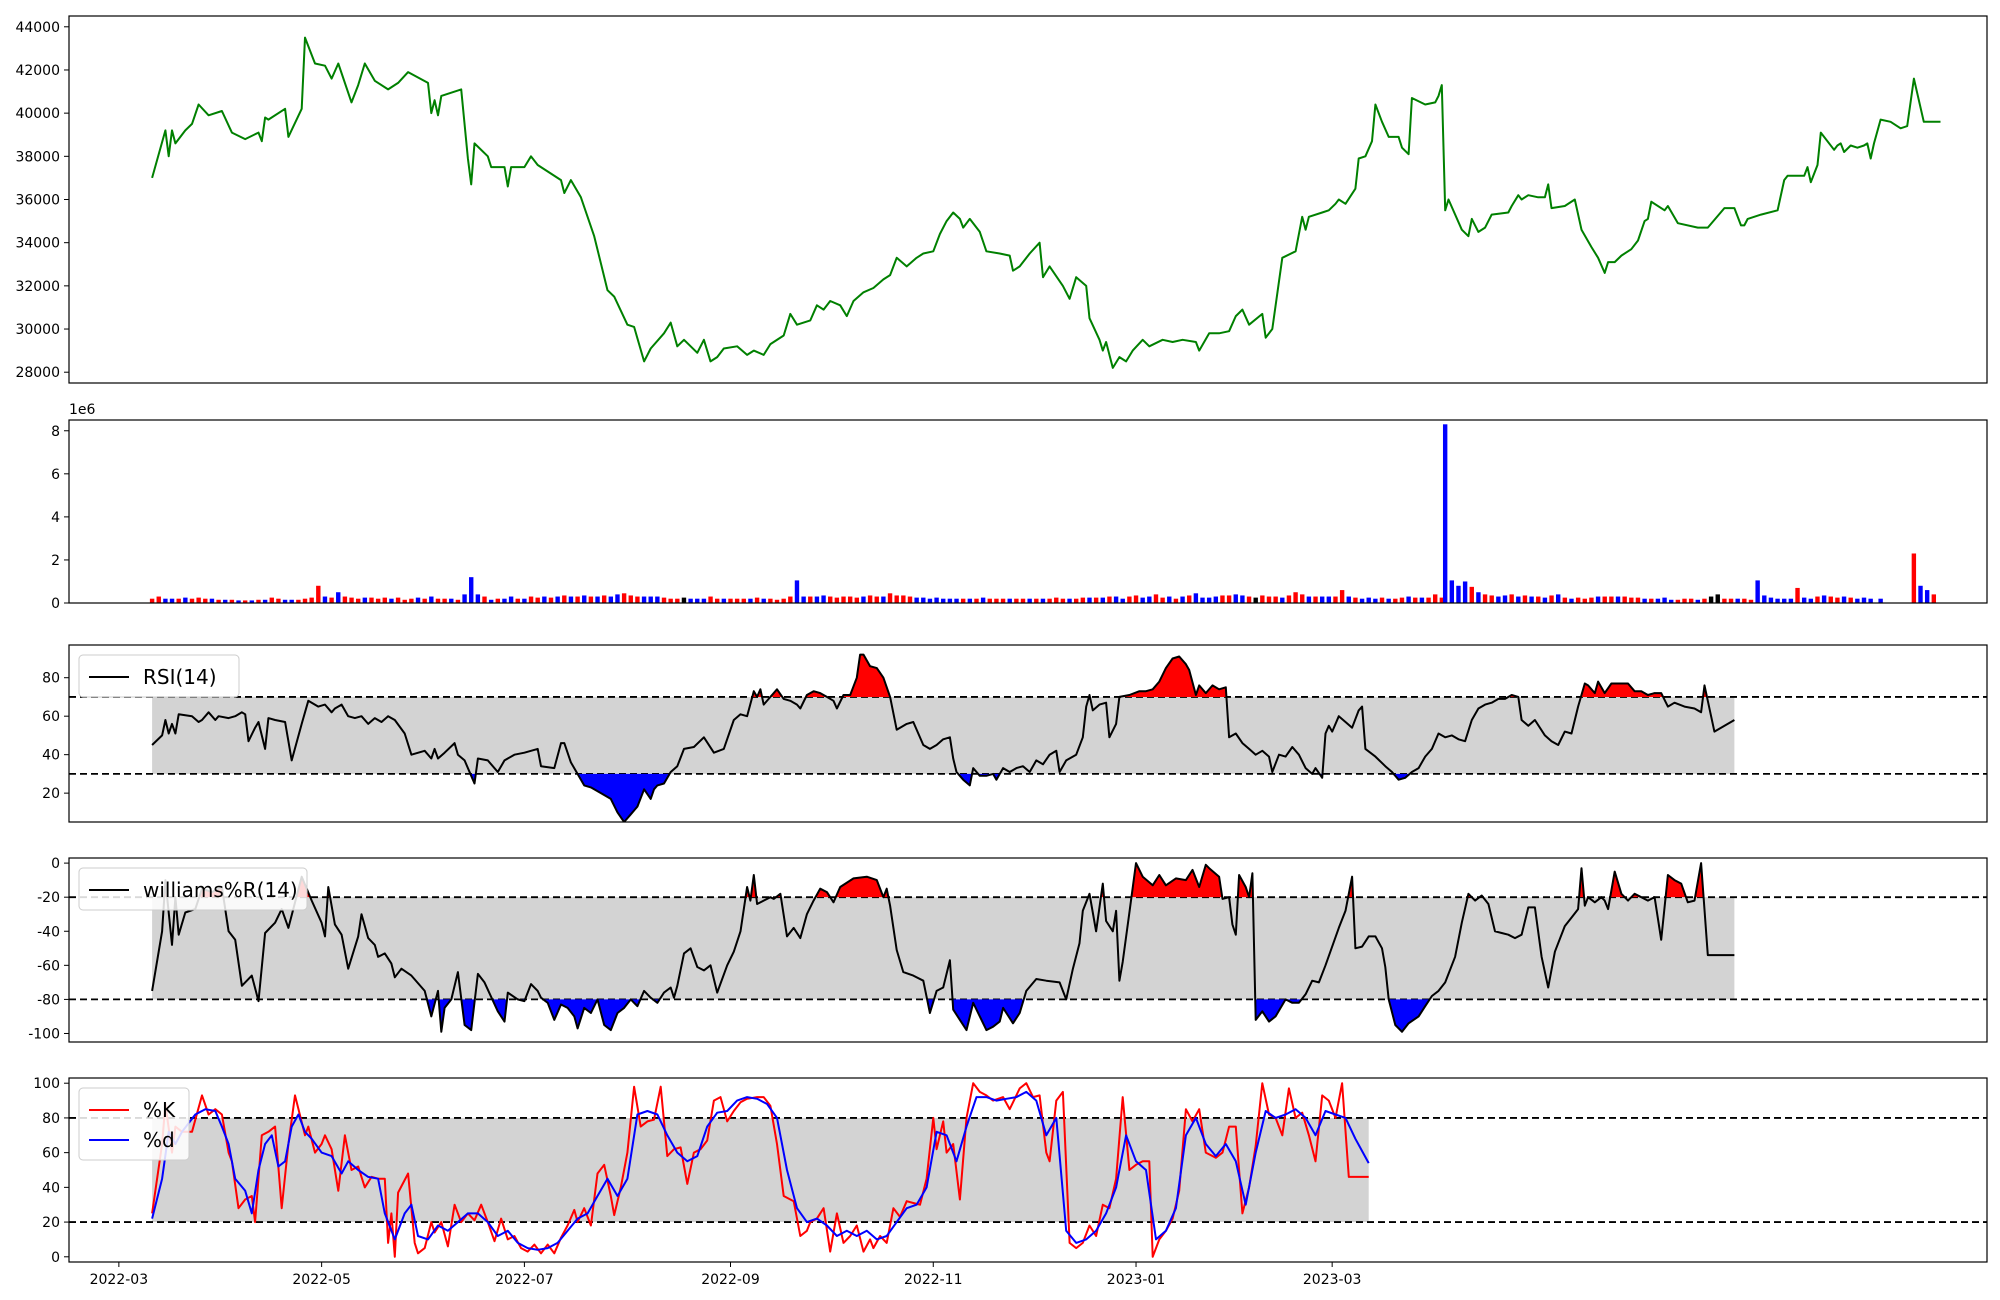 The height and width of the screenshot is (1300, 2000). Describe the element at coordinates (1043, 513) in the screenshot. I see `plot-area` at that location.